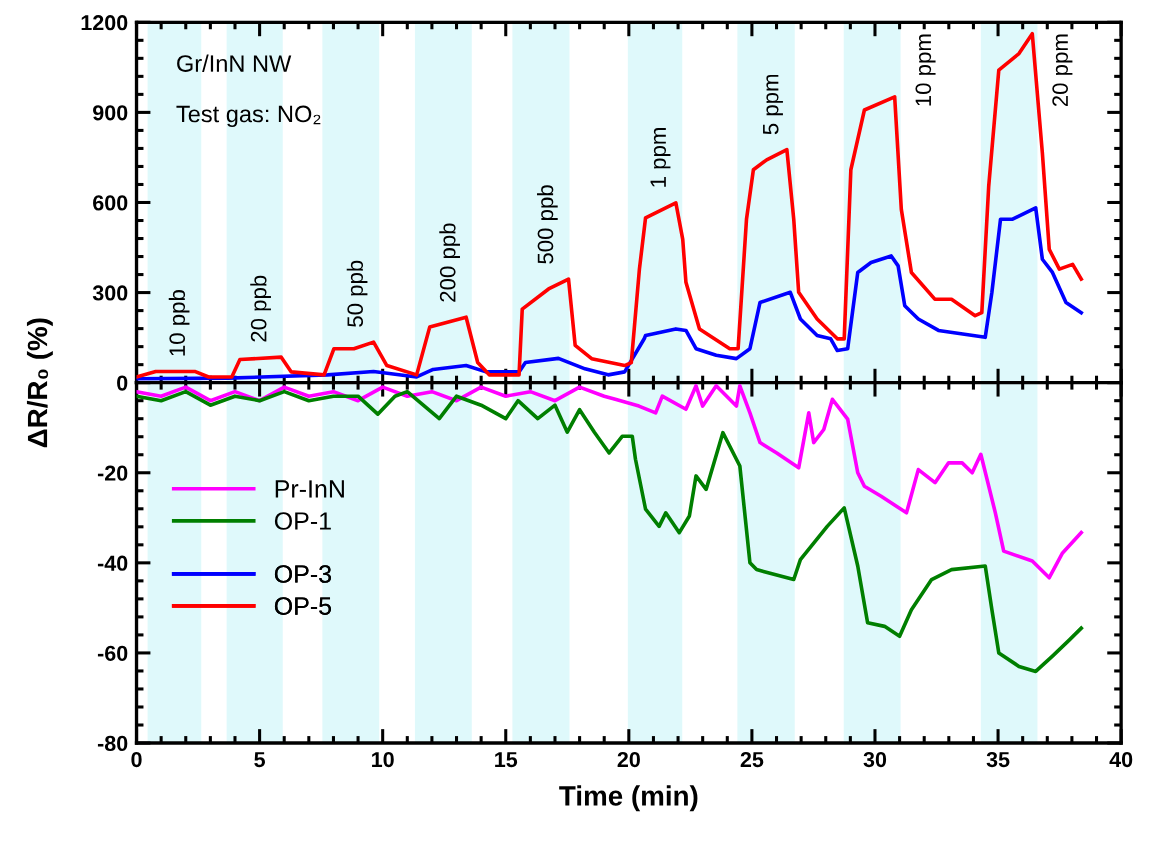  Describe the element at coordinates (110, 203) in the screenshot. I see `y-tick-label: 600` at that location.